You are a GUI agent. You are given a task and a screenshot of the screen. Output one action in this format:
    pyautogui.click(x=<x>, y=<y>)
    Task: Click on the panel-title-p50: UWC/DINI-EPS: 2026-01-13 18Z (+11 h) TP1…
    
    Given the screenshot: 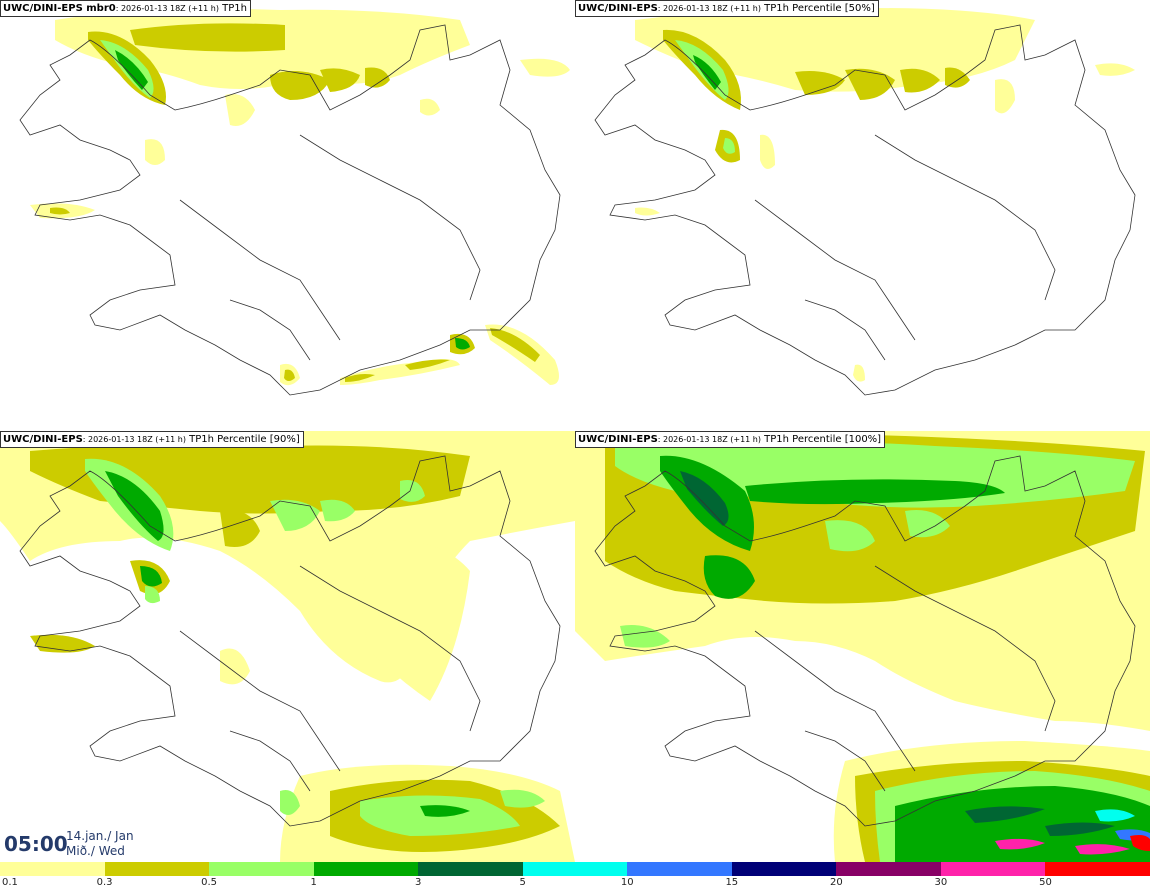 What is the action you would take?
    pyautogui.click(x=727, y=8)
    